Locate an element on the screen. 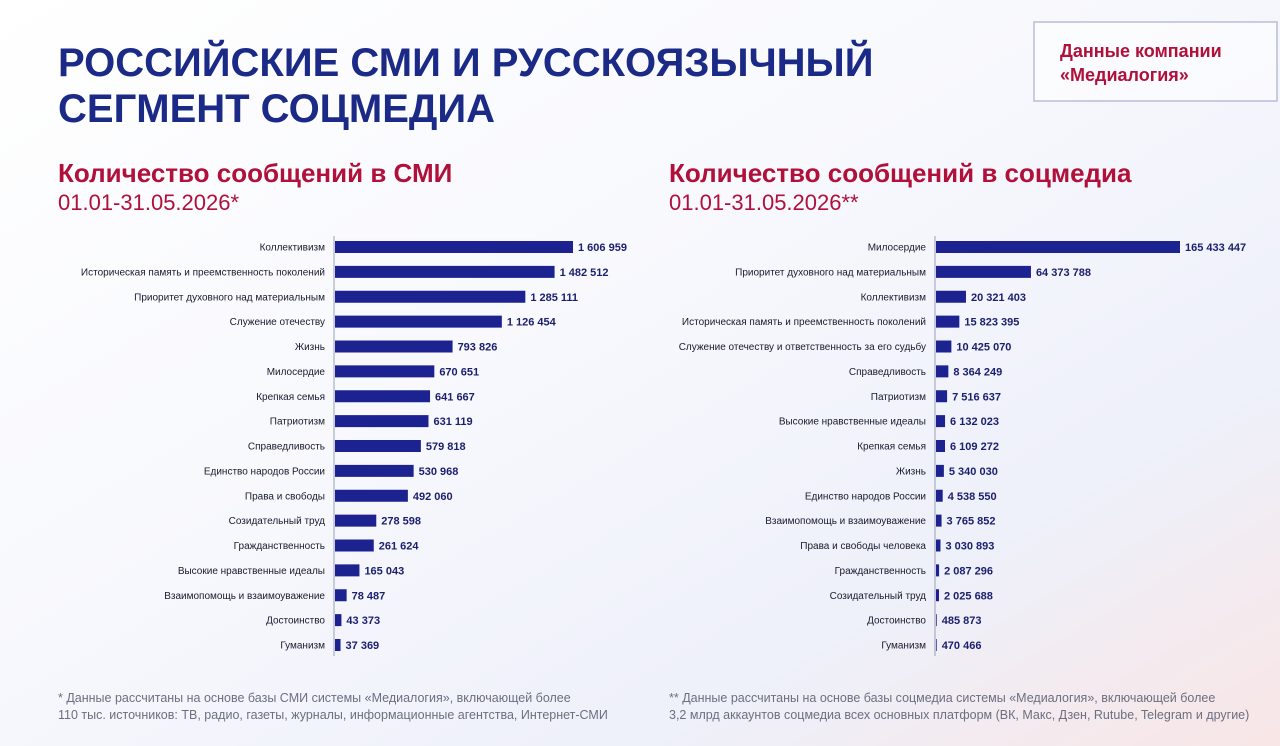 The height and width of the screenshot is (746, 1280). value-label: 793 826 is located at coordinates (478, 348).